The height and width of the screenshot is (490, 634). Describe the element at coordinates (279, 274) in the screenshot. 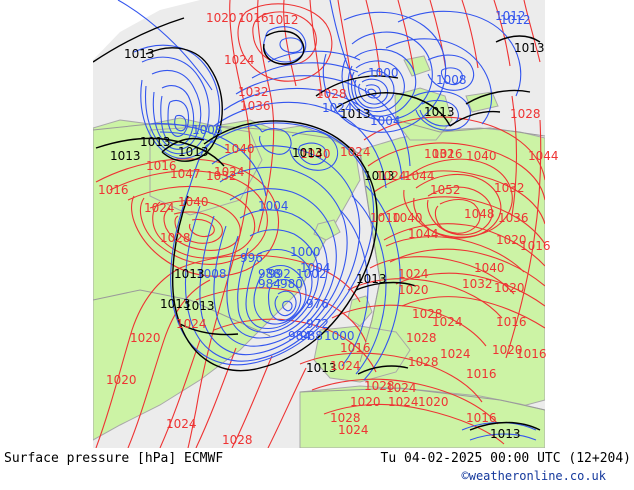

I see `isobar-label: 992` at that location.